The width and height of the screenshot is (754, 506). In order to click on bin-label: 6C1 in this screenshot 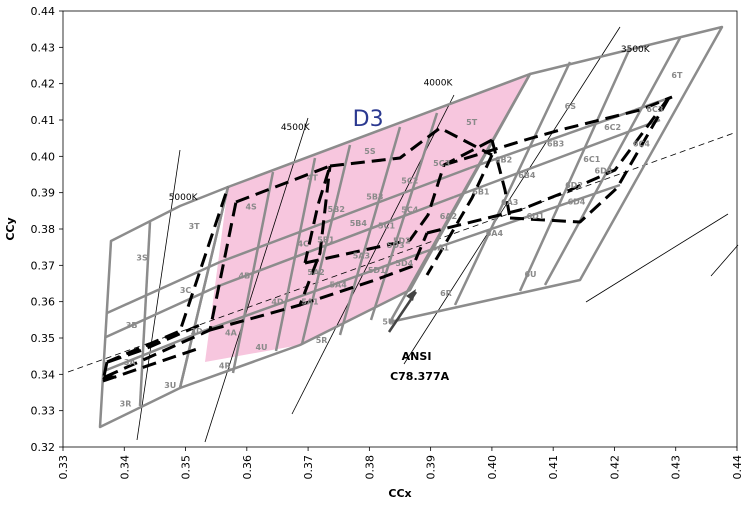, I will do `click(591, 159)`.